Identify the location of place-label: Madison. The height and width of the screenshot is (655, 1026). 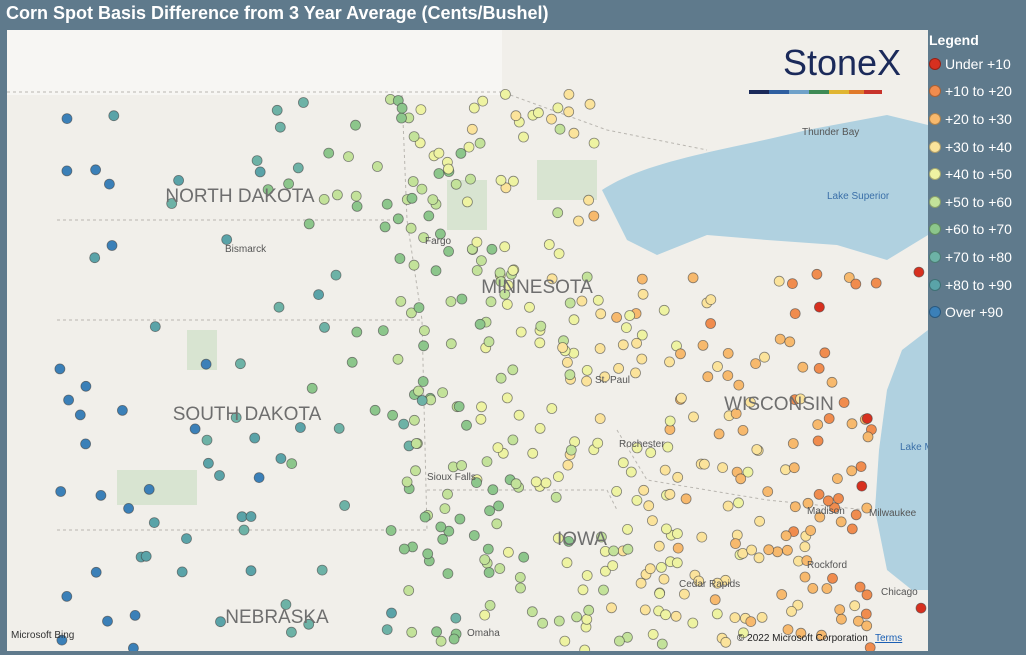
(826, 511).